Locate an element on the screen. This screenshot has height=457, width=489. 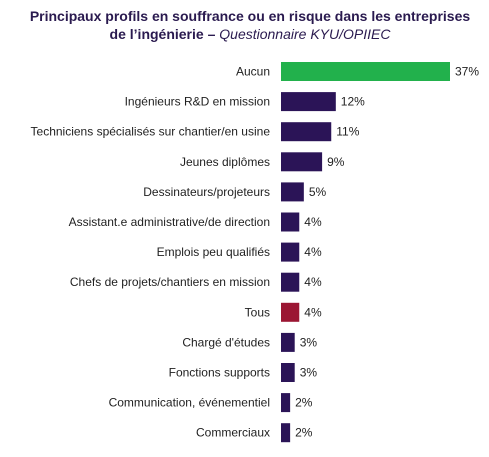
bar-ingenieurs-r-d-en-mission is located at coordinates (308, 102).